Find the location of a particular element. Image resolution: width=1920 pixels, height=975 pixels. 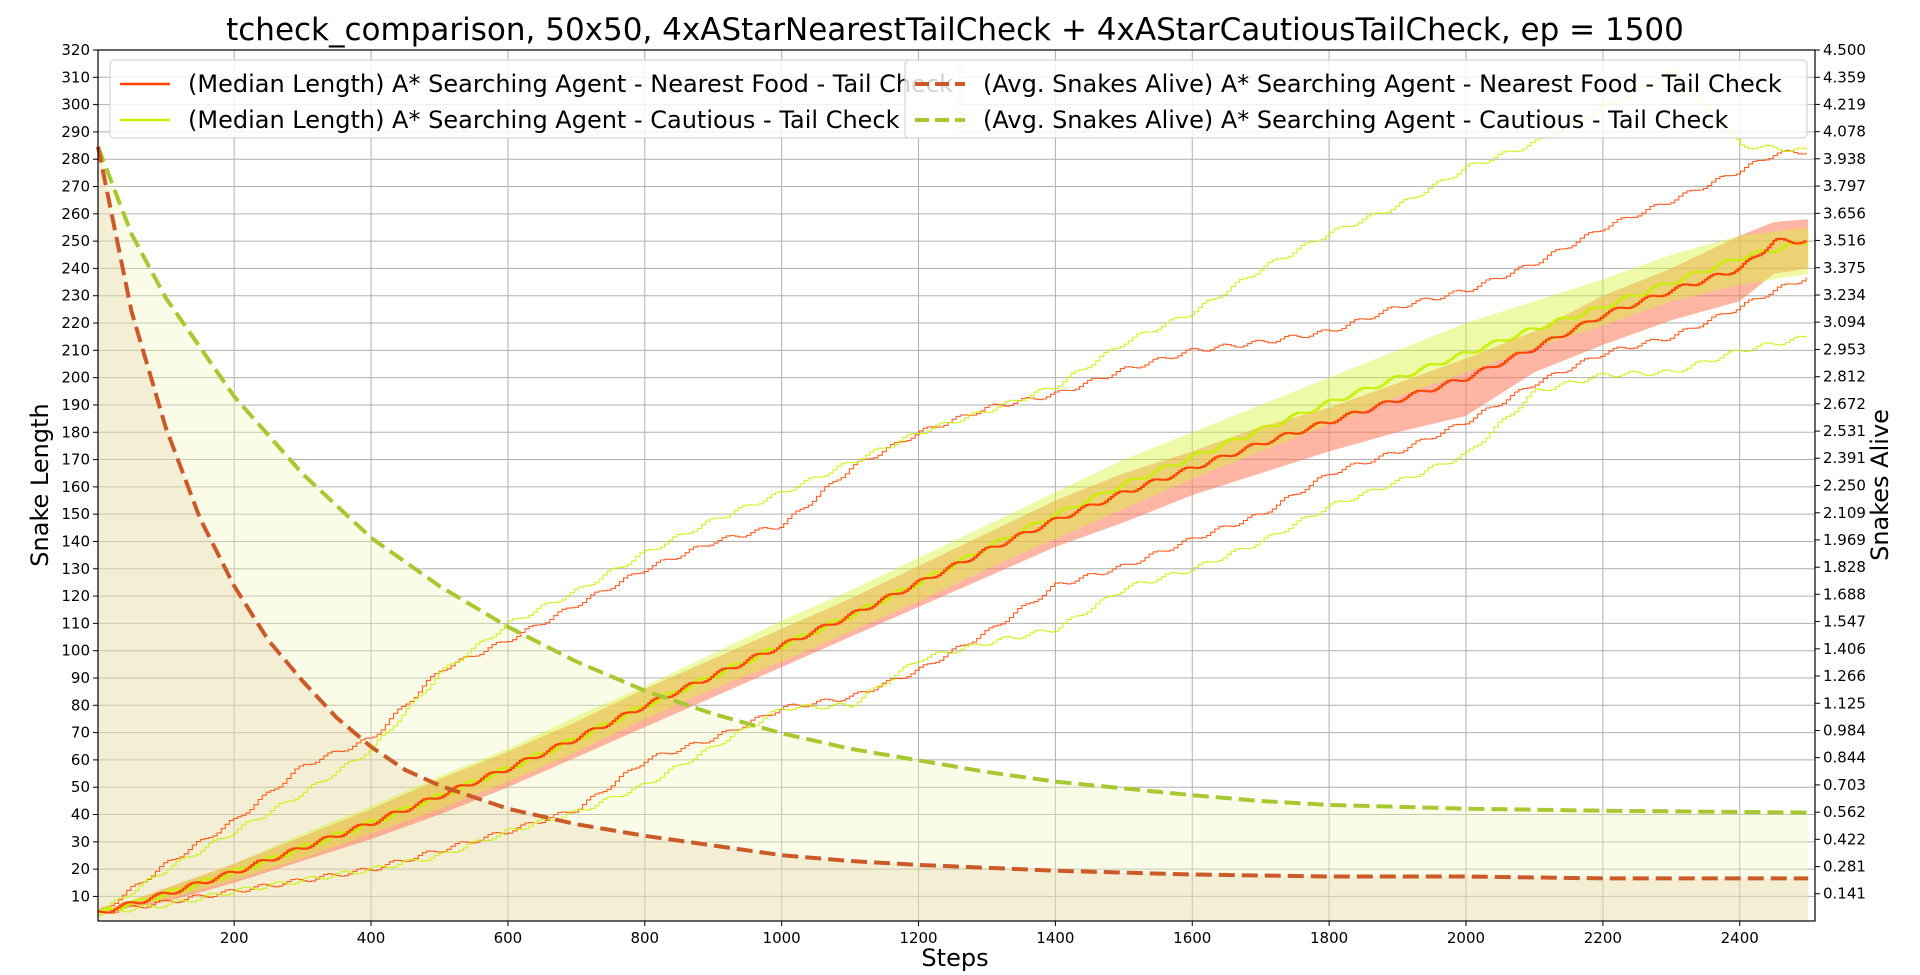

y-tick-label: 190 is located at coordinates (75, 405).